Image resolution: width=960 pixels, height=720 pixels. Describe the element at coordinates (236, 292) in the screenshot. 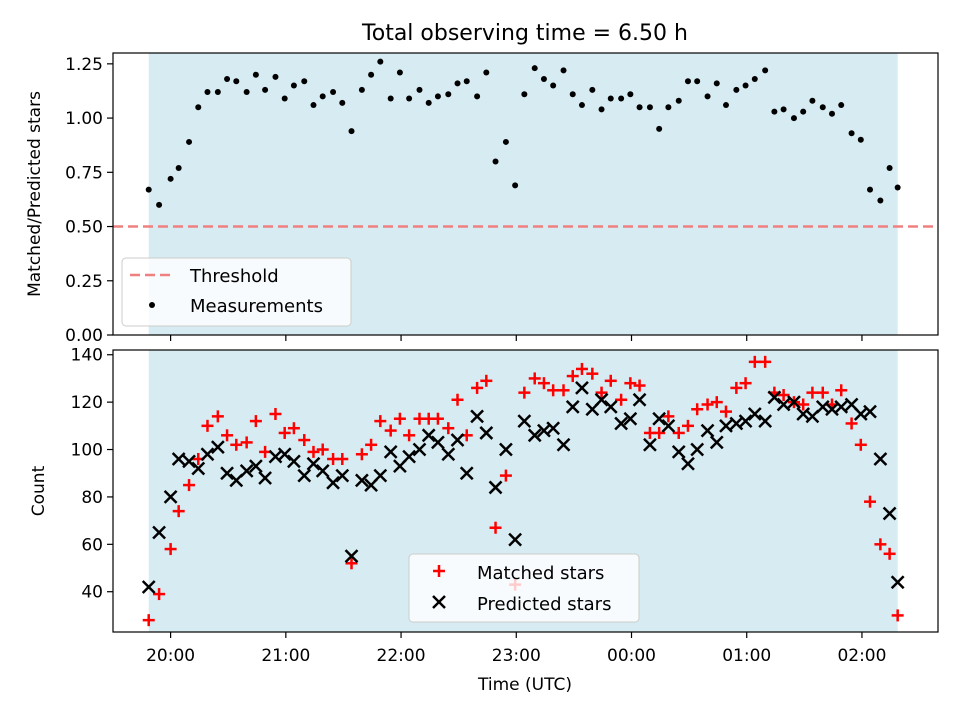

I see `top-legend-box` at that location.